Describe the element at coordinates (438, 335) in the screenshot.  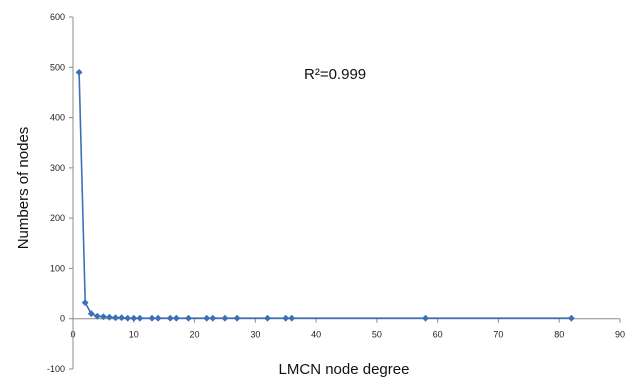
I see `x-tick-label: 60` at that location.